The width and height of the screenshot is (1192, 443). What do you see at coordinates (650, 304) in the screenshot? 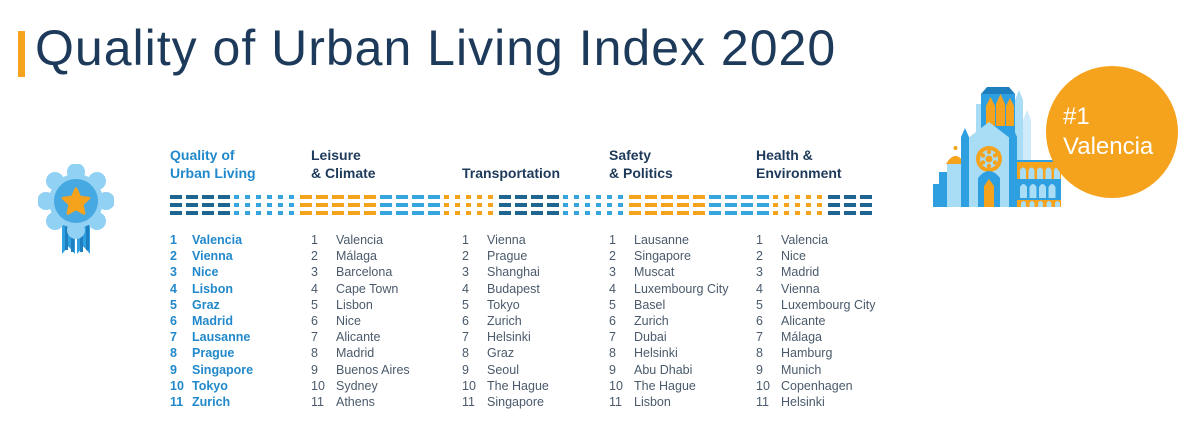
I see `city-name: Basel` at bounding box center [650, 304].